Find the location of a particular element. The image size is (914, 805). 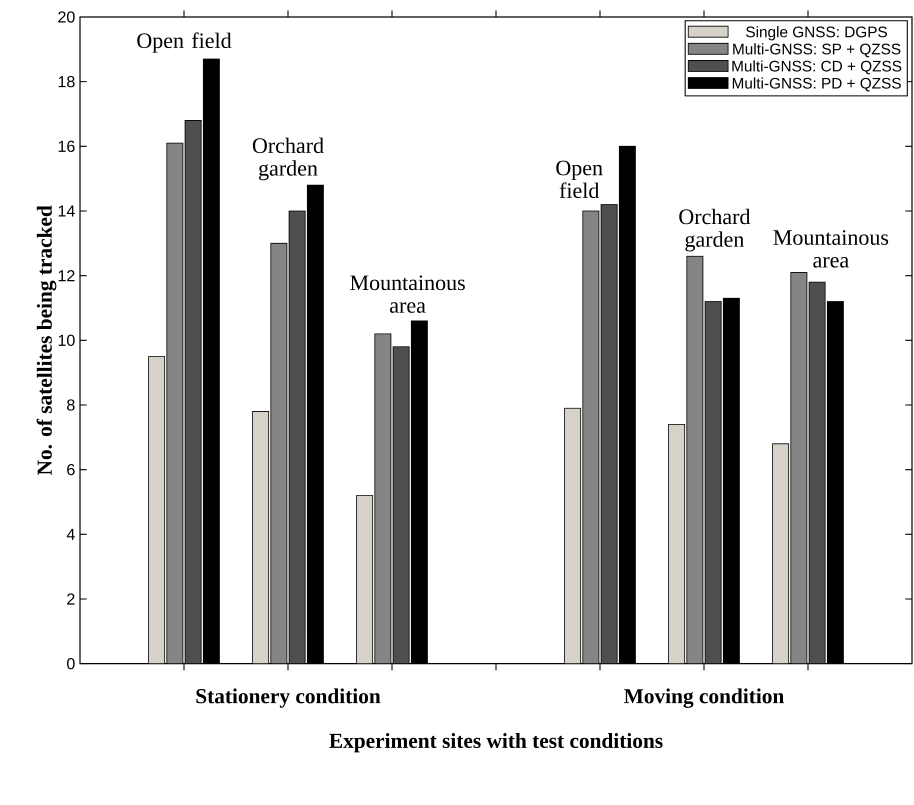

x-tick-label: Stationery condition is located at coordinates (288, 698).